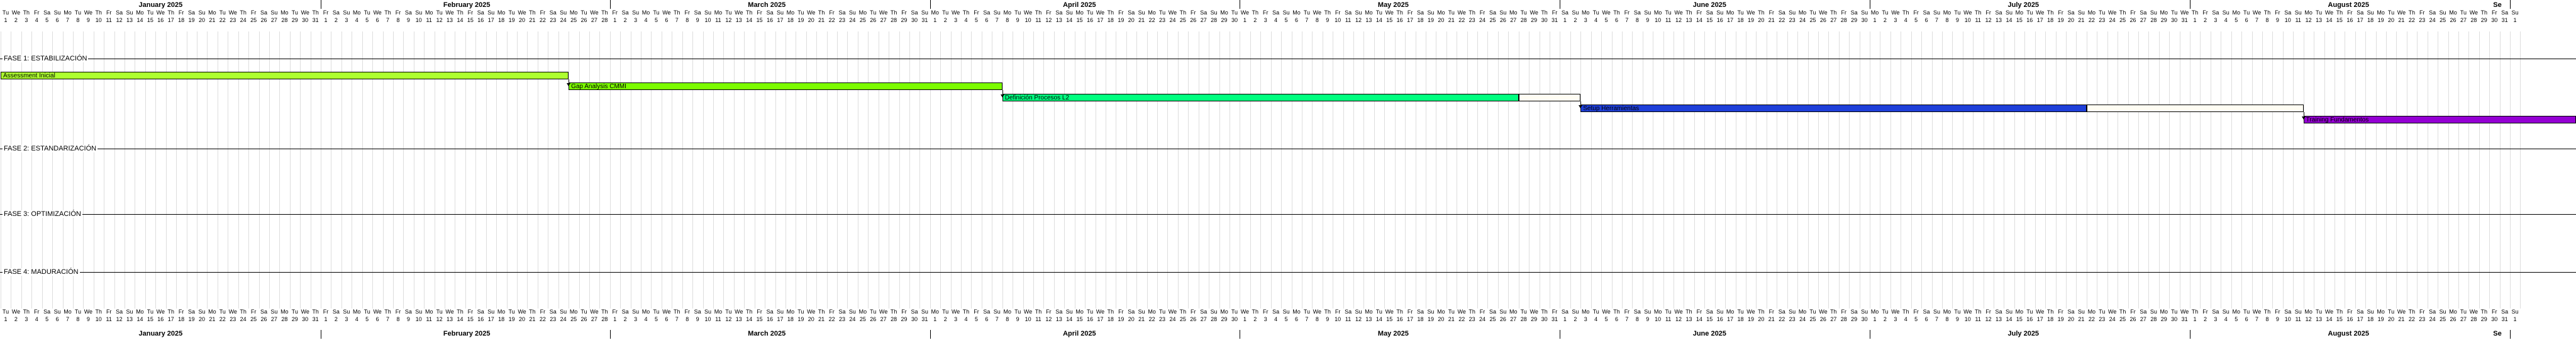 The height and width of the screenshot is (340, 2576). Describe the element at coordinates (16, 20) in the screenshot. I see `day-number: 2` at that location.